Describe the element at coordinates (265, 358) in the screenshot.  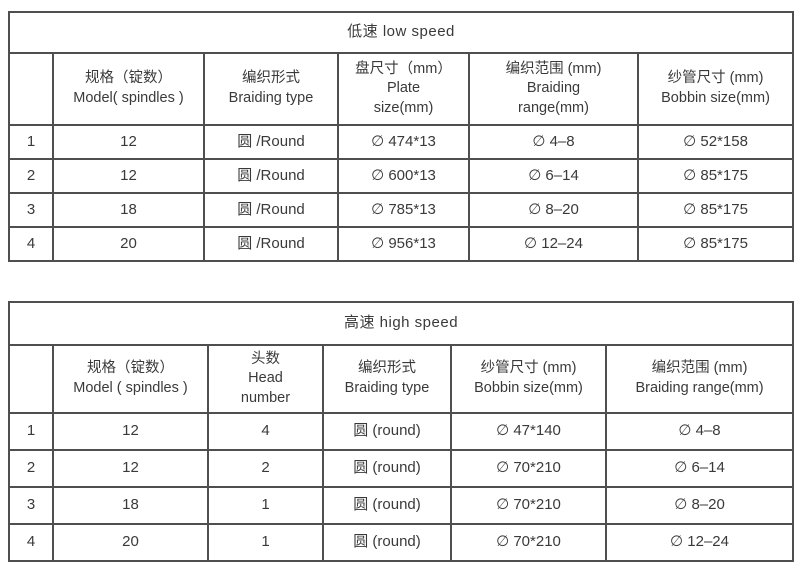
I see `header-line-zh: 头数` at that location.